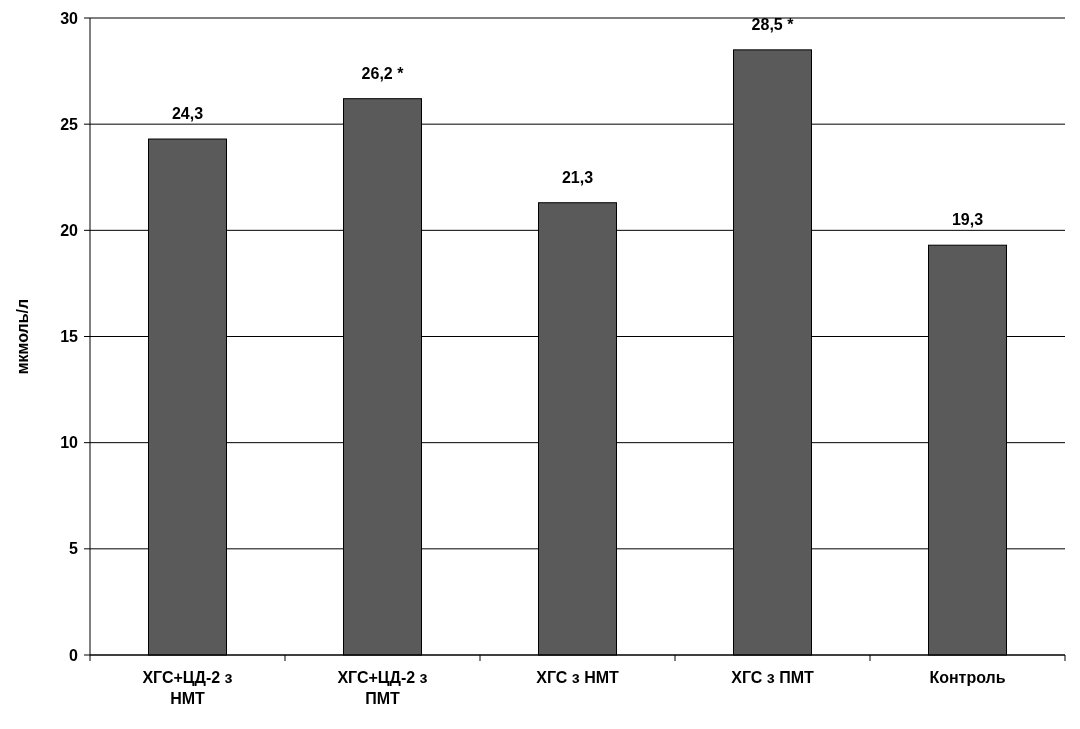 The height and width of the screenshot is (729, 1080). Describe the element at coordinates (382, 688) in the screenshot. I see `x-tick-label: ХГС+ЦД-2 з ПМТ` at that location.